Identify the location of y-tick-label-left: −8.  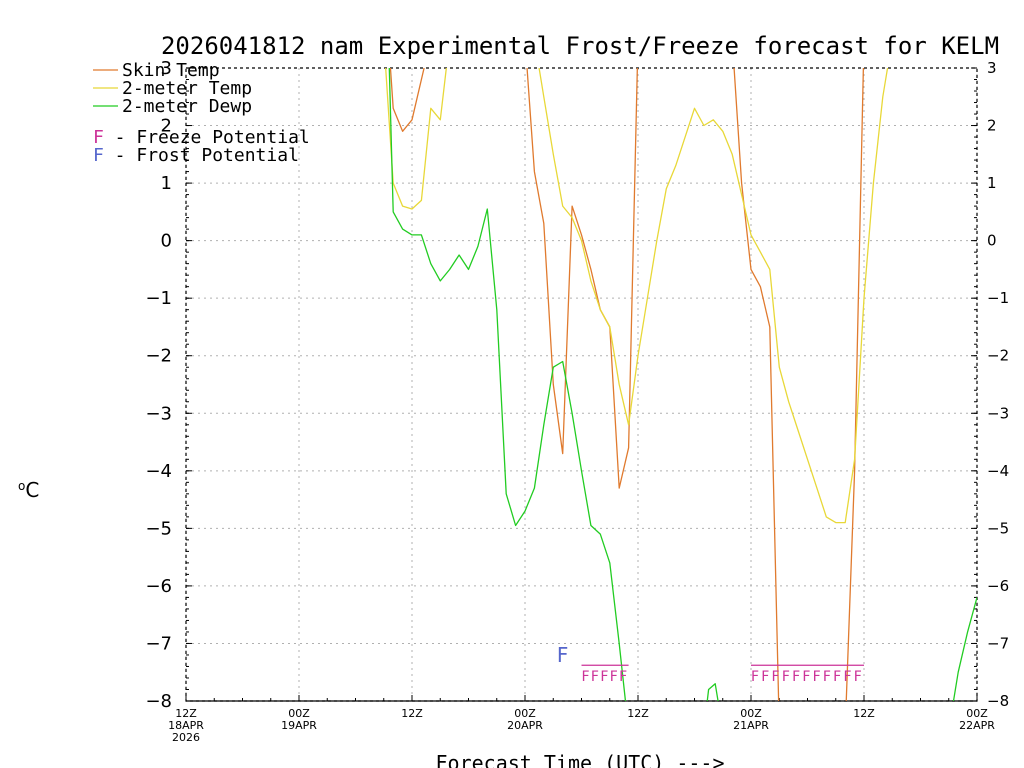
(158, 701).